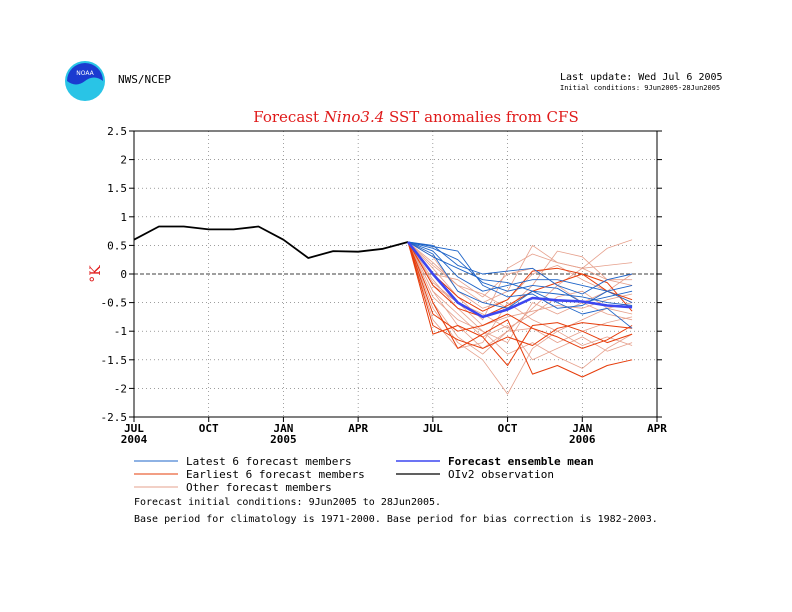  Describe the element at coordinates (123, 160) in the screenshot. I see `y-tick-label: 2` at that location.